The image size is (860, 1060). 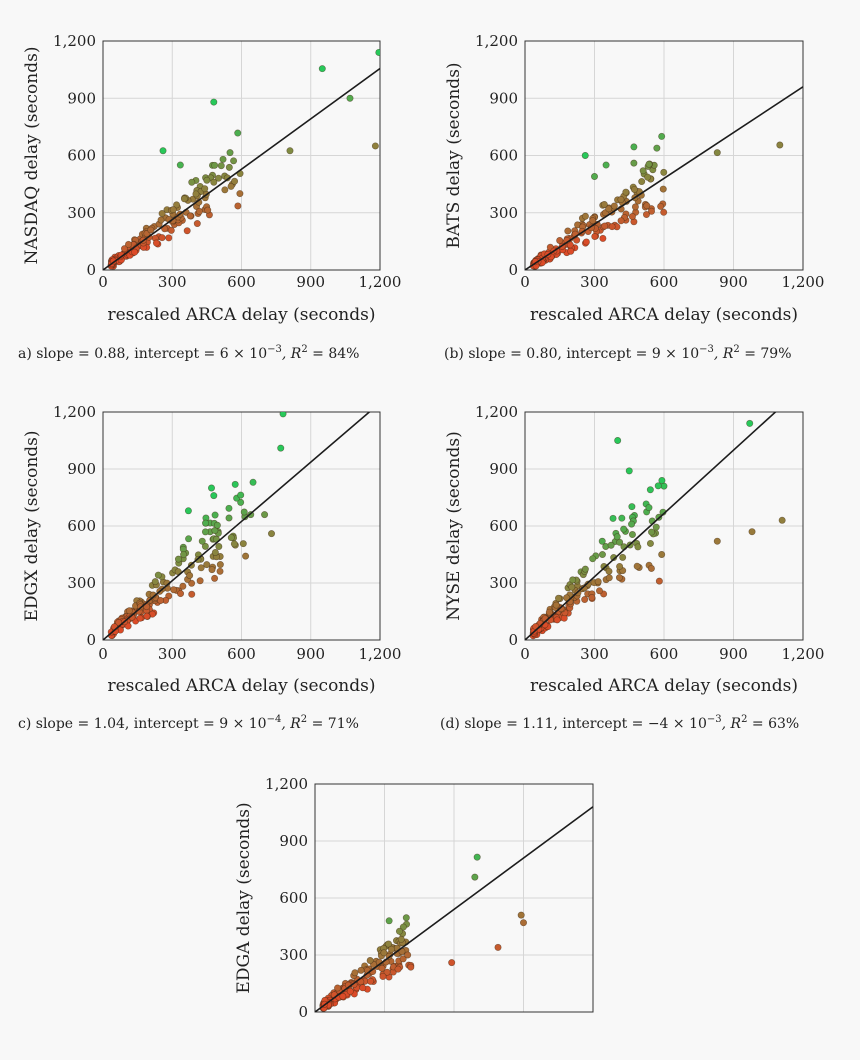 What do you see at coordinates (81, 213) in the screenshot?
I see `y-tick-label: 300` at bounding box center [81, 213].